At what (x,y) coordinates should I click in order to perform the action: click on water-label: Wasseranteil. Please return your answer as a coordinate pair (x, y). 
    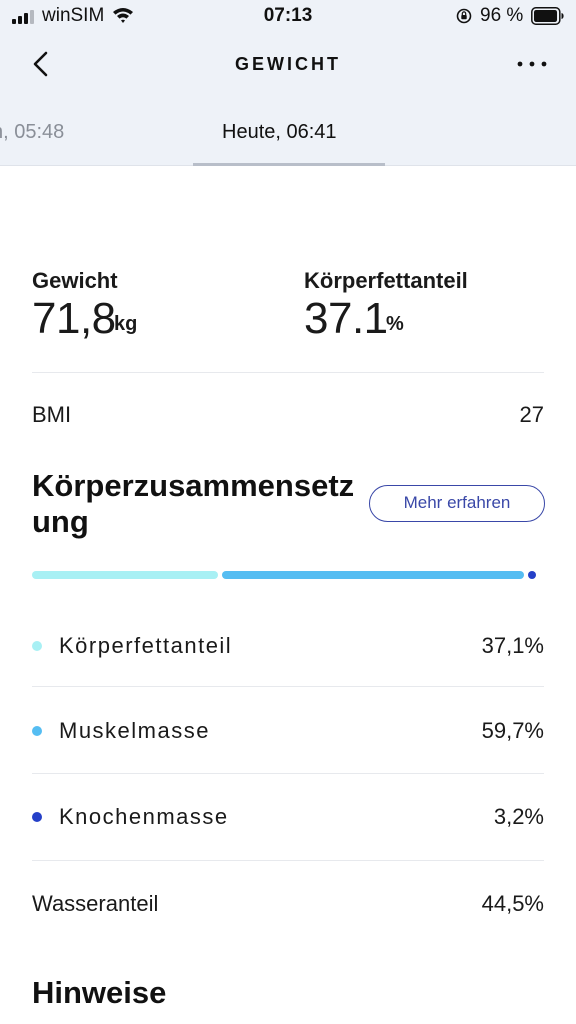
    Looking at the image, I should click on (95, 903).